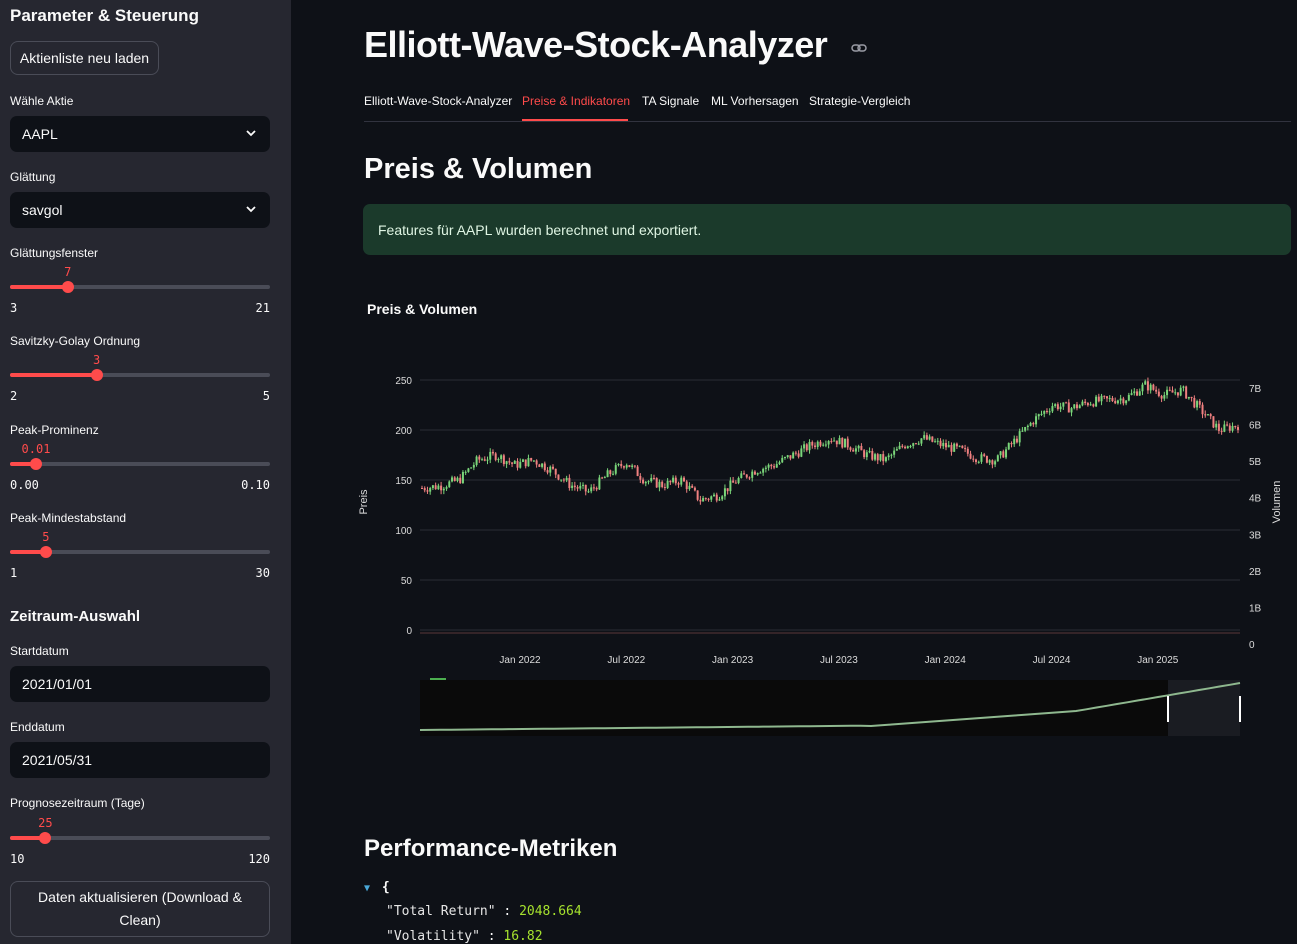 This screenshot has width=1297, height=944. What do you see at coordinates (140, 838) in the screenshot?
I see `slider-track` at bounding box center [140, 838].